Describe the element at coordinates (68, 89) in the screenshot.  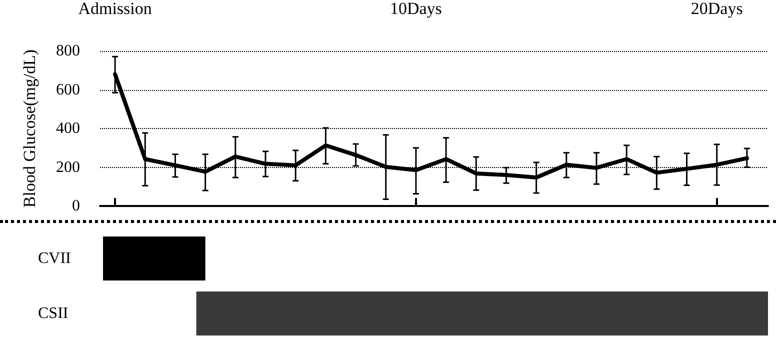
I see `y-tick-label: 600` at that location.